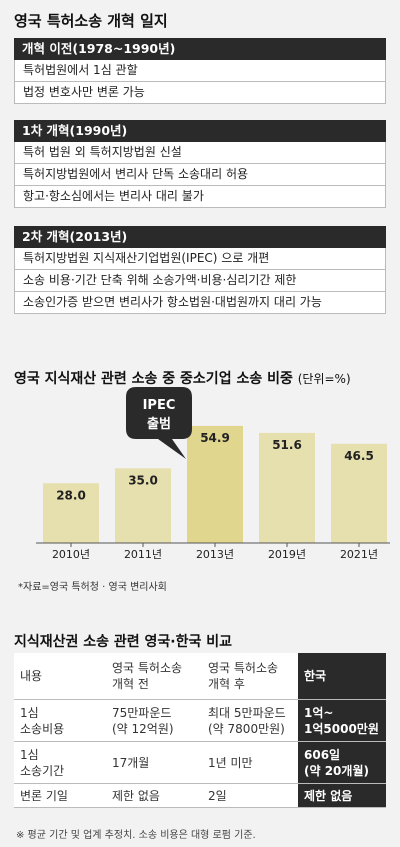 This screenshot has height=847, width=400. I want to click on table-header-row: 내용 영국 특허소송 개혁 전 영국 특허소송 개혁 후 한국, so click(200, 676).